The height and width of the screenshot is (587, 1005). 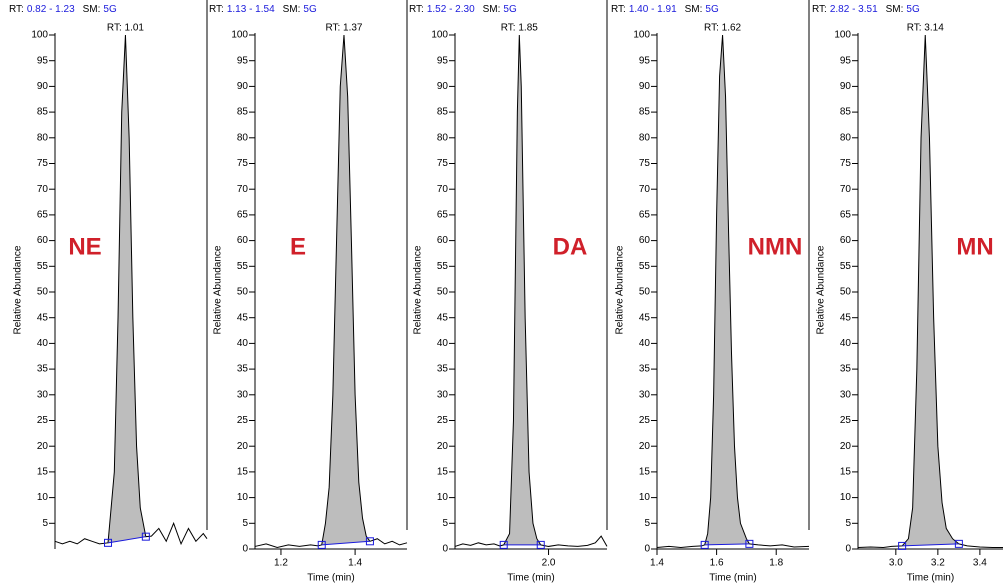 What do you see at coordinates (519, 28) in the screenshot?
I see `peak-label: RT: 1.85` at bounding box center [519, 28].